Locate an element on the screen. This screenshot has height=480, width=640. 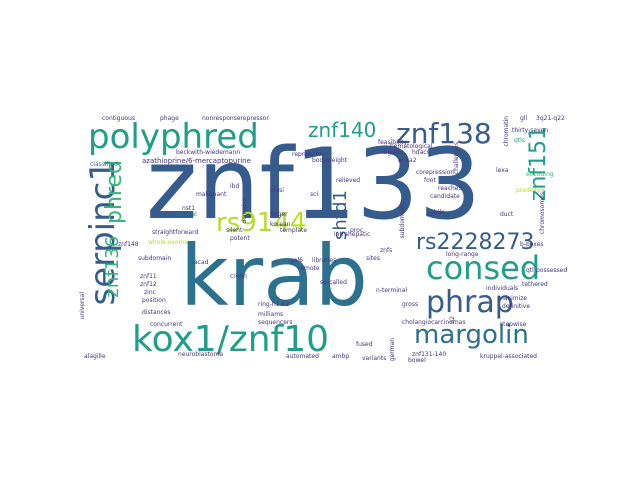
word-ring-h1: ring-h1-b2 is located at coordinates (274, 304).